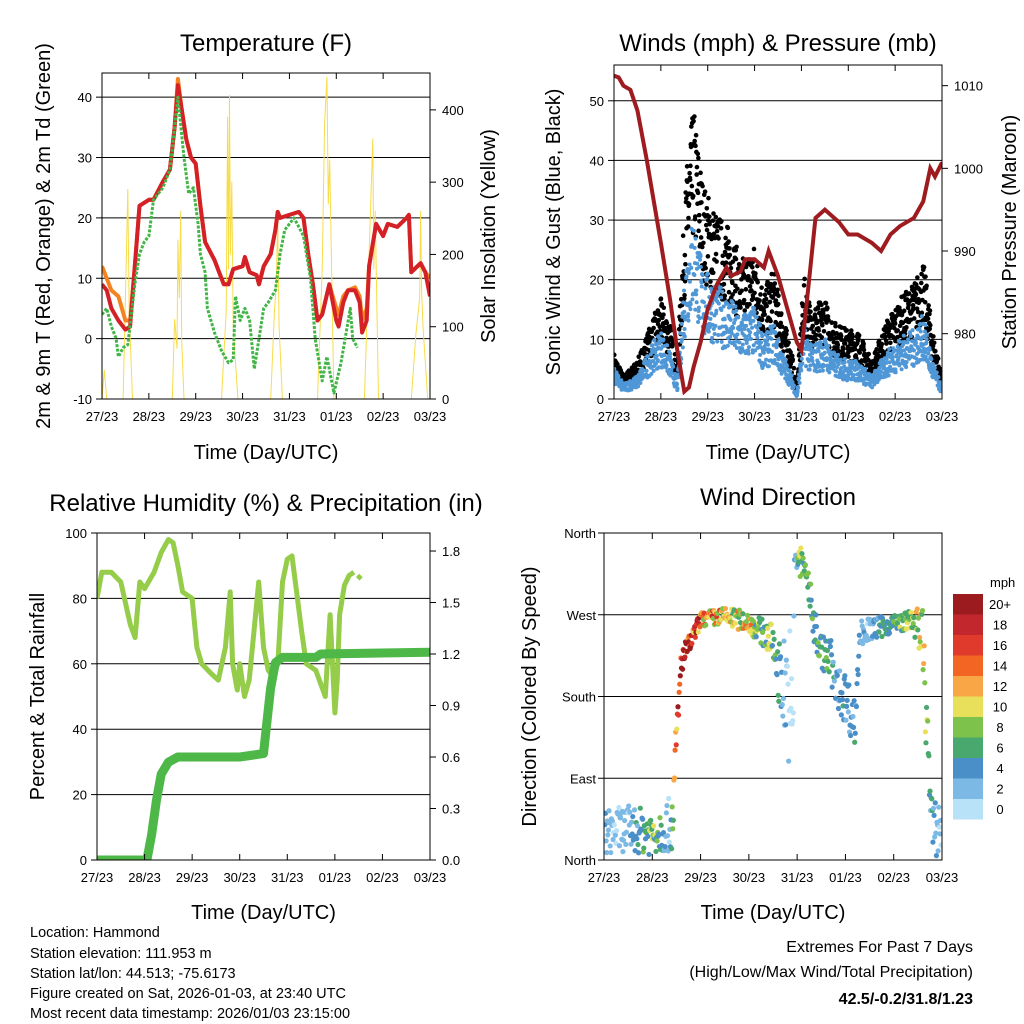  I want to click on y2-tick-label: 990, so click(965, 251).